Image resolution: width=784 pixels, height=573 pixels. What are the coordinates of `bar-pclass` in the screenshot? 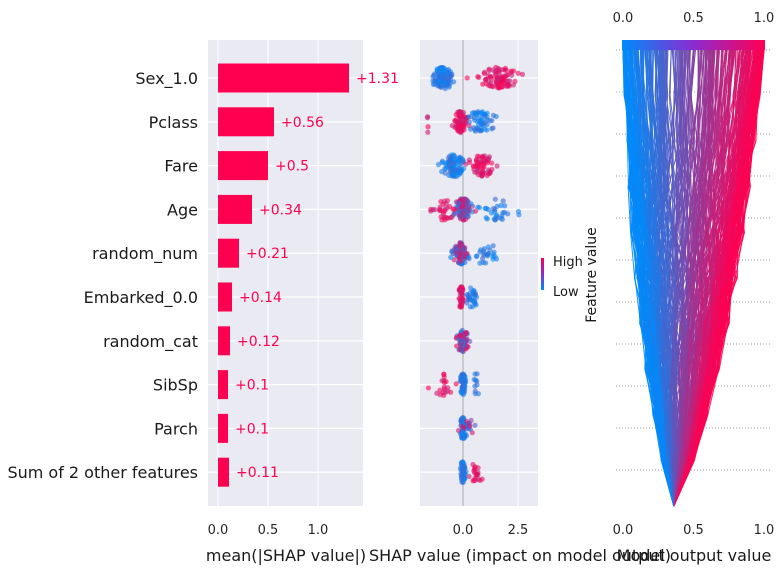 It's located at (246, 122).